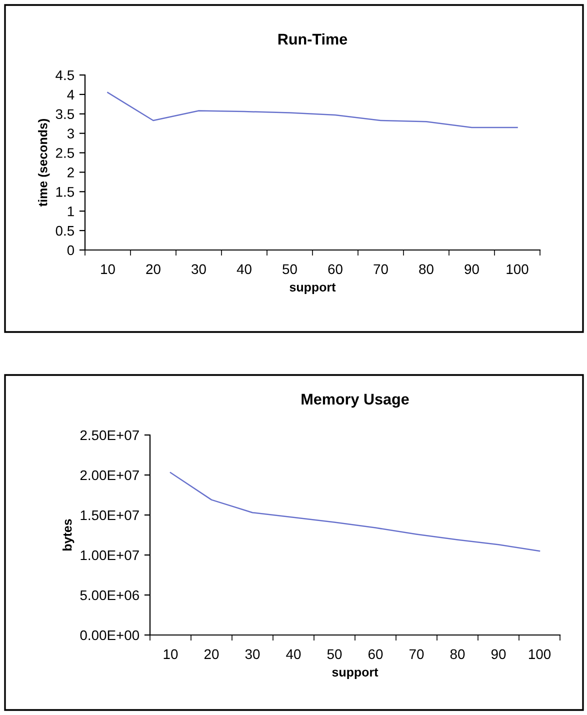 The image size is (587, 715). What do you see at coordinates (71, 211) in the screenshot?
I see `y-tick-label: 1` at bounding box center [71, 211].